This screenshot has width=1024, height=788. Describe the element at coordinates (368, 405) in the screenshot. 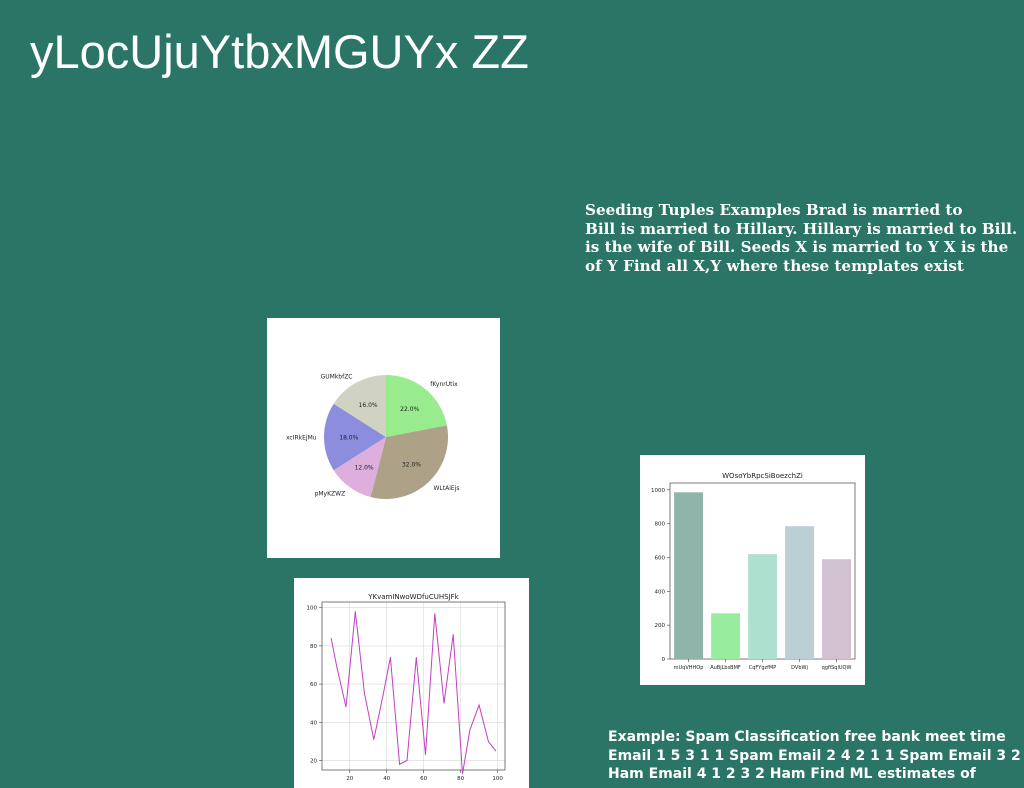

I see `pie-percent-label: 16.0%` at that location.